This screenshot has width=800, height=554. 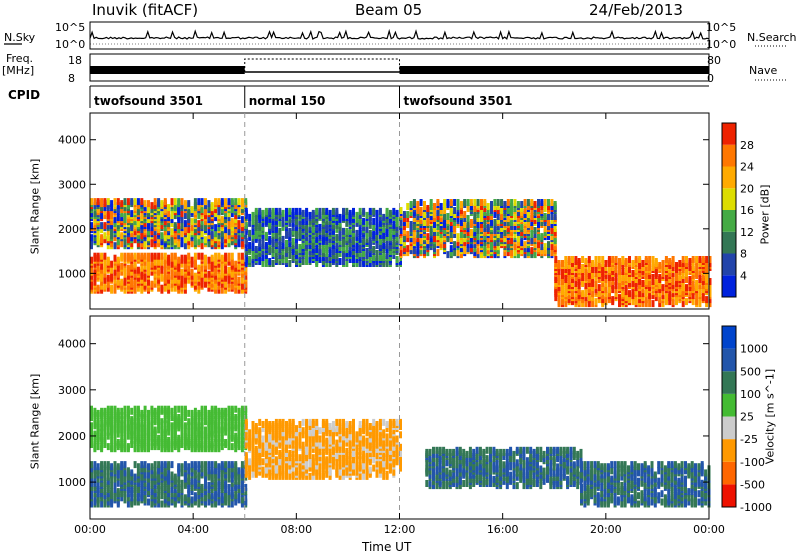 I want to click on nave-tick-top: 80, so click(x=714, y=60).